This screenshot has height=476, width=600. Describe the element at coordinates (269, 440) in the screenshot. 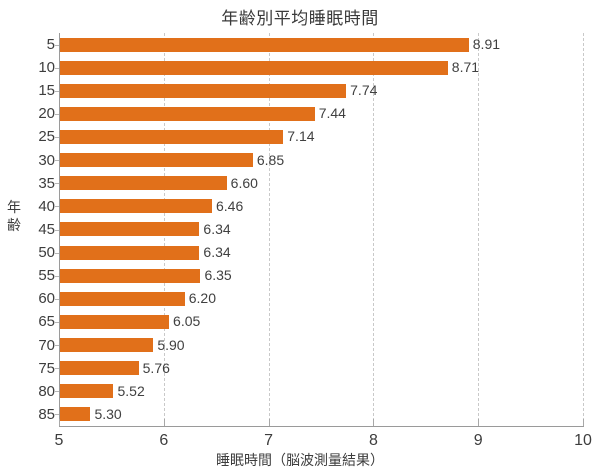

I see `x-axis-tick-label: 7` at that location.